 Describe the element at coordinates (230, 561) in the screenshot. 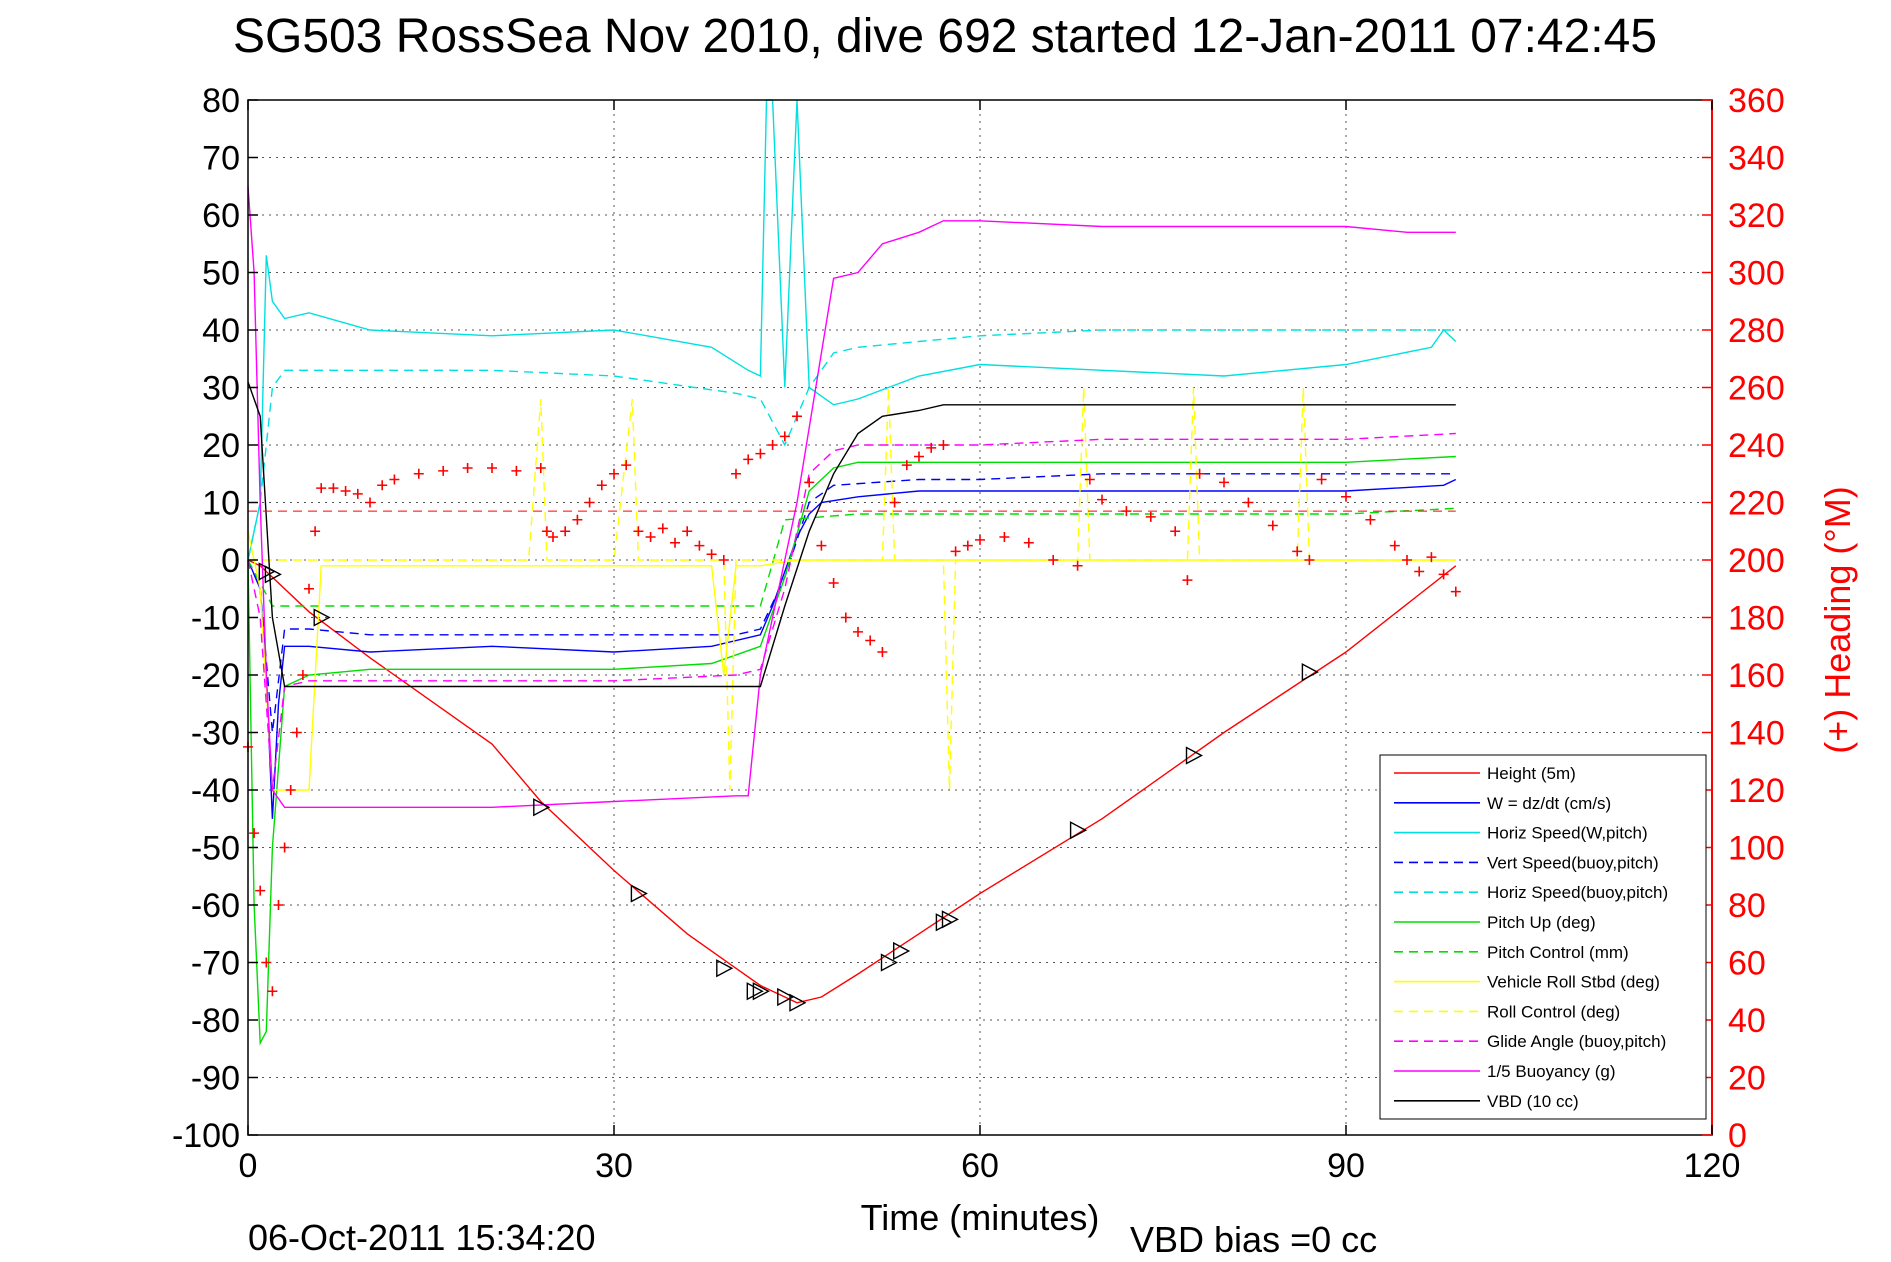

I see `y-tick-label: 0` at that location.